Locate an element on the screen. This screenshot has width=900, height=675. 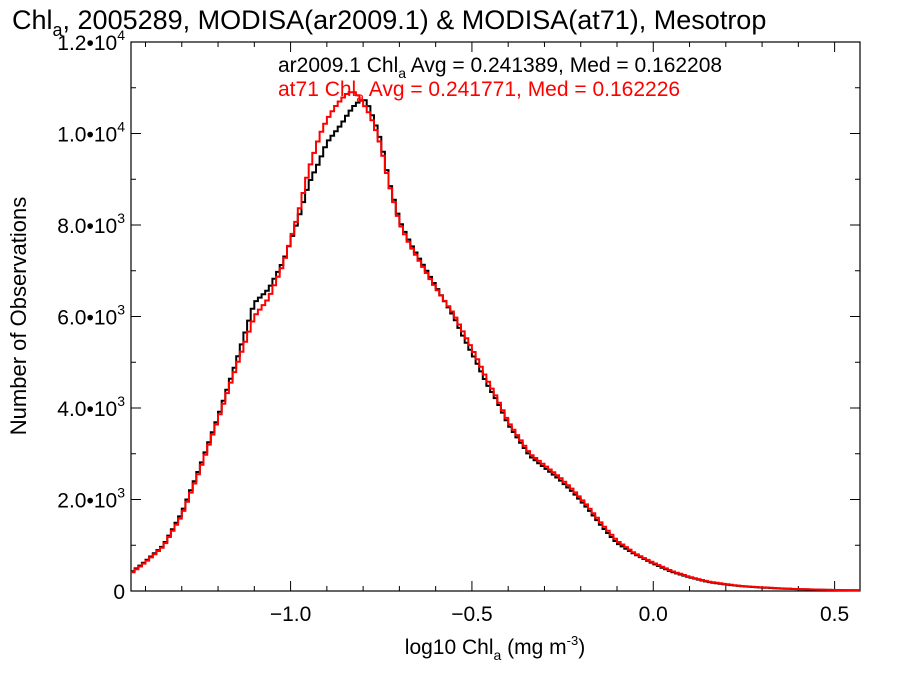
y-tick-label: 0 is located at coordinates (119, 592).